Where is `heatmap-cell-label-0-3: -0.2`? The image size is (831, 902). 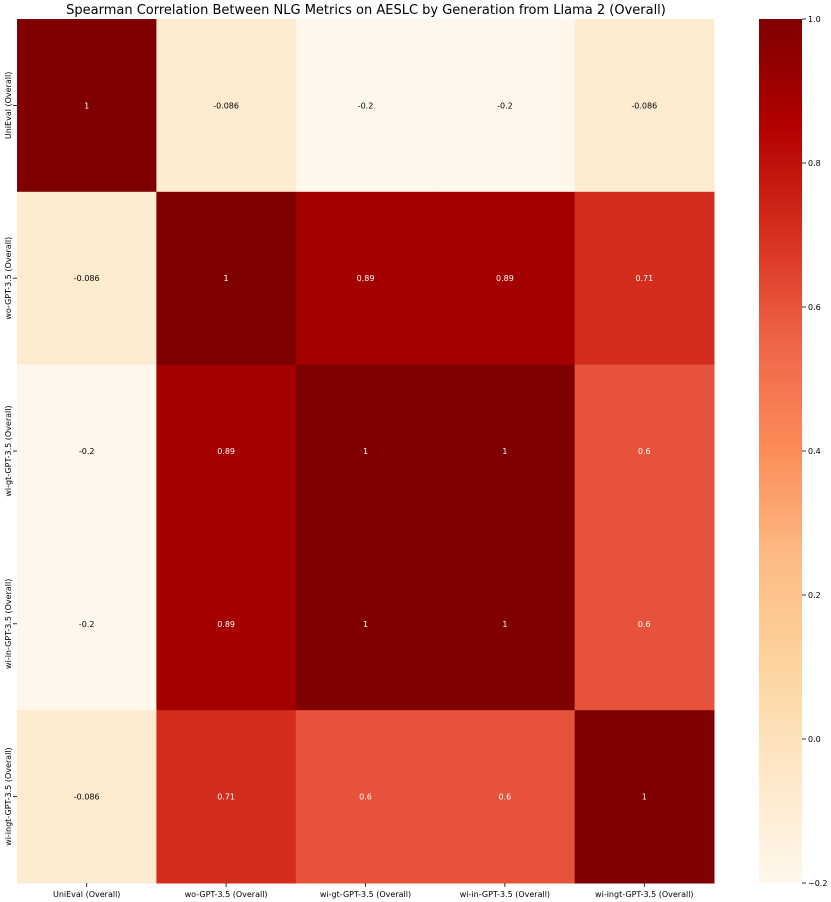
heatmap-cell-label-0-3: -0.2 is located at coordinates (505, 105).